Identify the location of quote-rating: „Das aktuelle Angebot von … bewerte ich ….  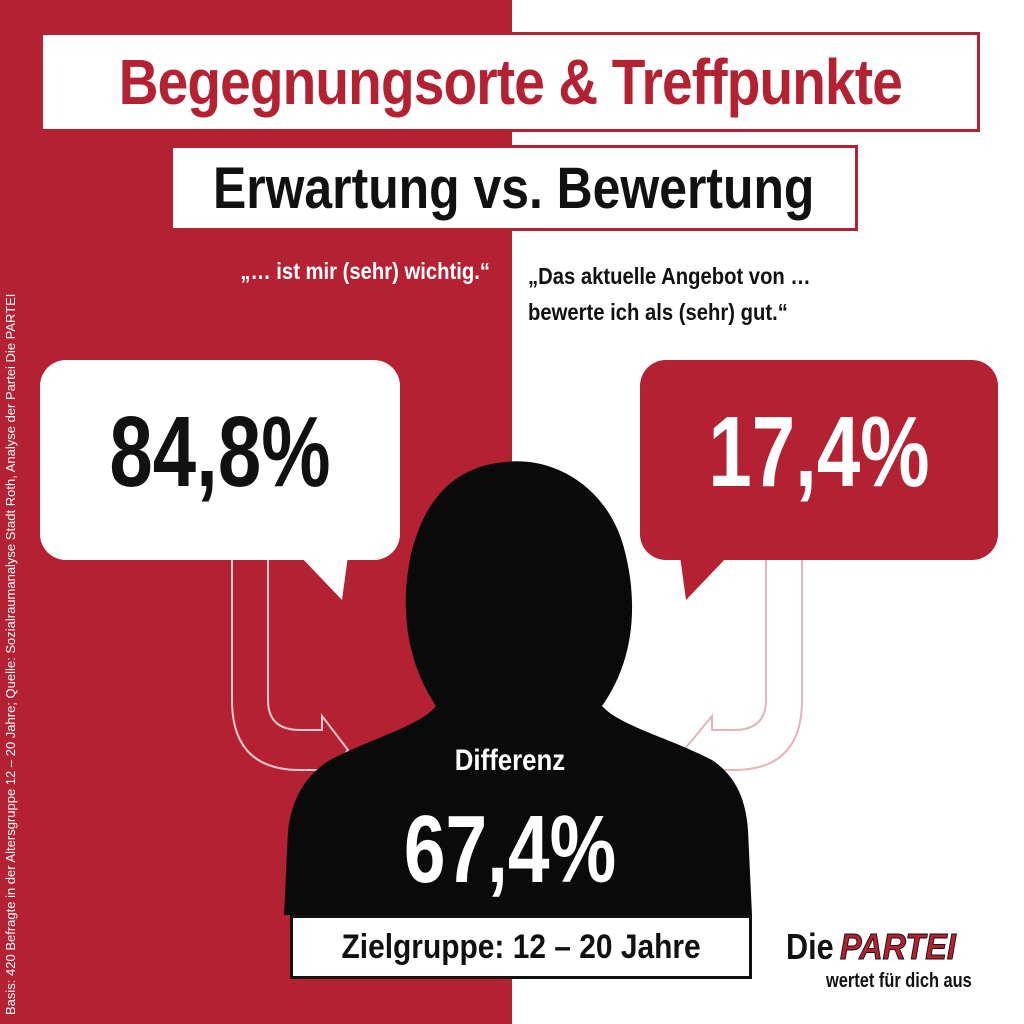
(677, 294).